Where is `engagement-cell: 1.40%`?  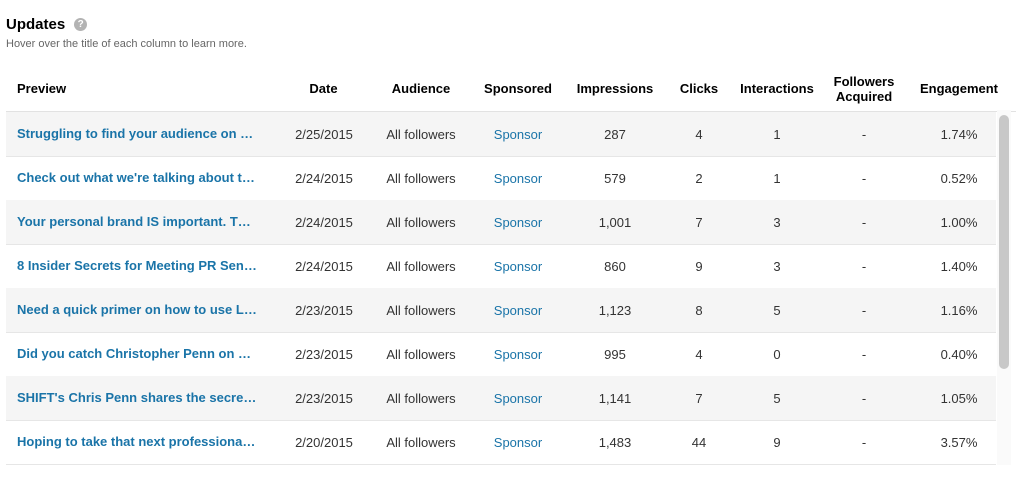 engagement-cell: 1.40% is located at coordinates (959, 266).